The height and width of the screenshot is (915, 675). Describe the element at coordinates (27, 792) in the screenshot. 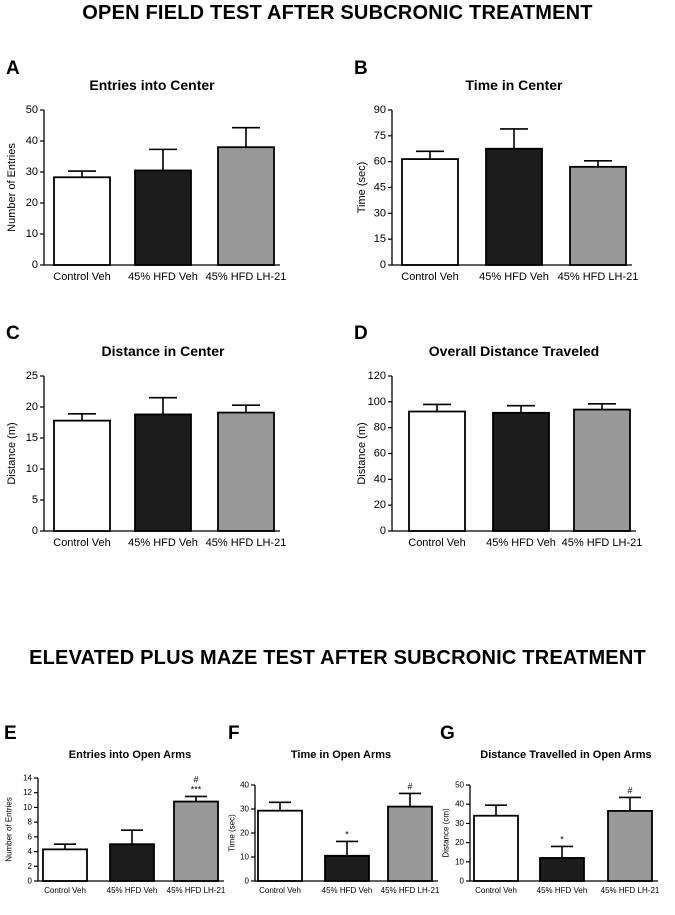

I see `y-tick-label: 12` at that location.